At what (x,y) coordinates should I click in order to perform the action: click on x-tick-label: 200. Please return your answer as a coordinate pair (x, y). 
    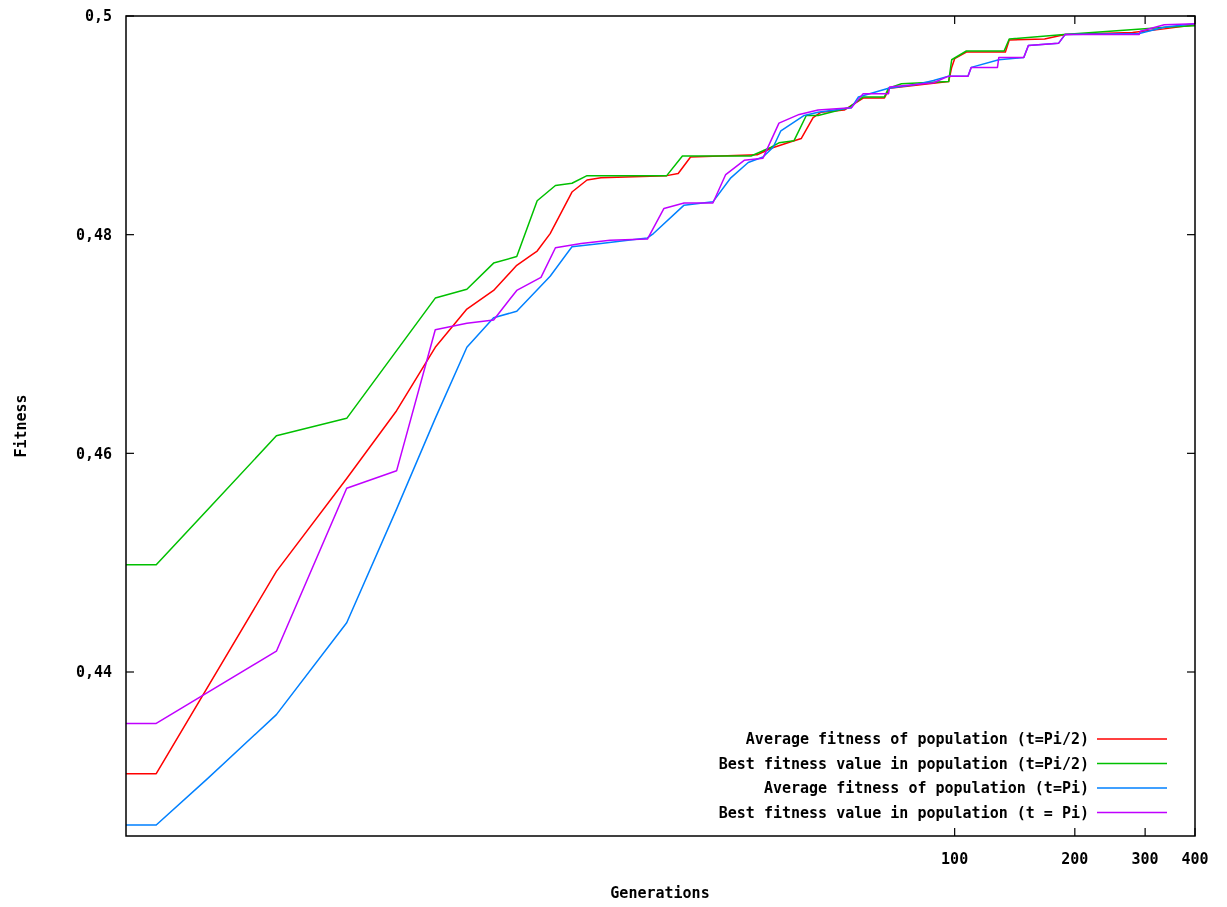
    Looking at the image, I should click on (1075, 859).